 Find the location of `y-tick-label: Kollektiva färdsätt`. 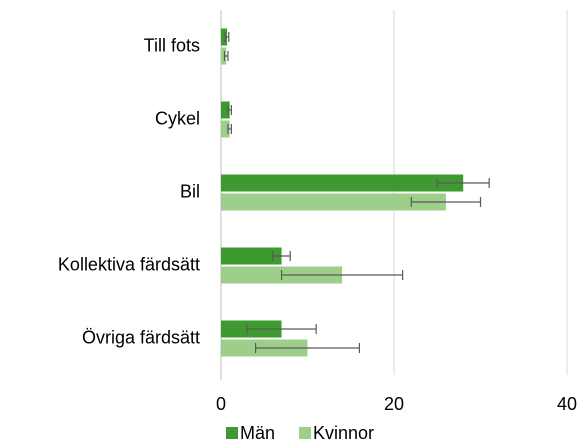

y-tick-label: Kollektiva färdsätt is located at coordinates (129, 264).